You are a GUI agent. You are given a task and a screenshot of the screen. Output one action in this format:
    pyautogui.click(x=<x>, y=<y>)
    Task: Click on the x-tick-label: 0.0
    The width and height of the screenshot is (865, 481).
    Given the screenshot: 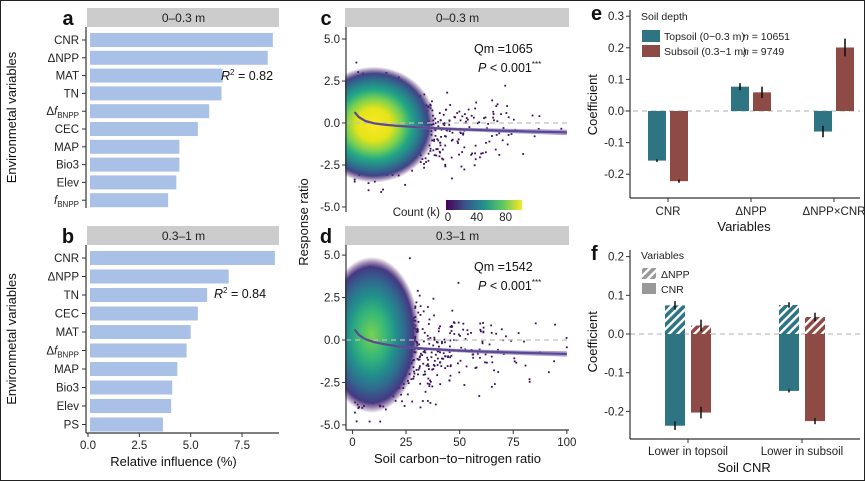 What is the action you would take?
    pyautogui.click(x=88, y=446)
    